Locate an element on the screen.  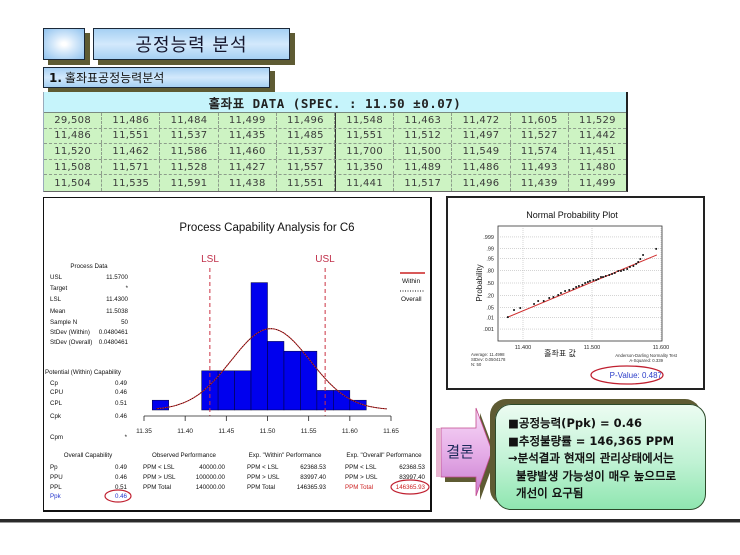
stat-value: 50 is located at coordinates (124, 322).